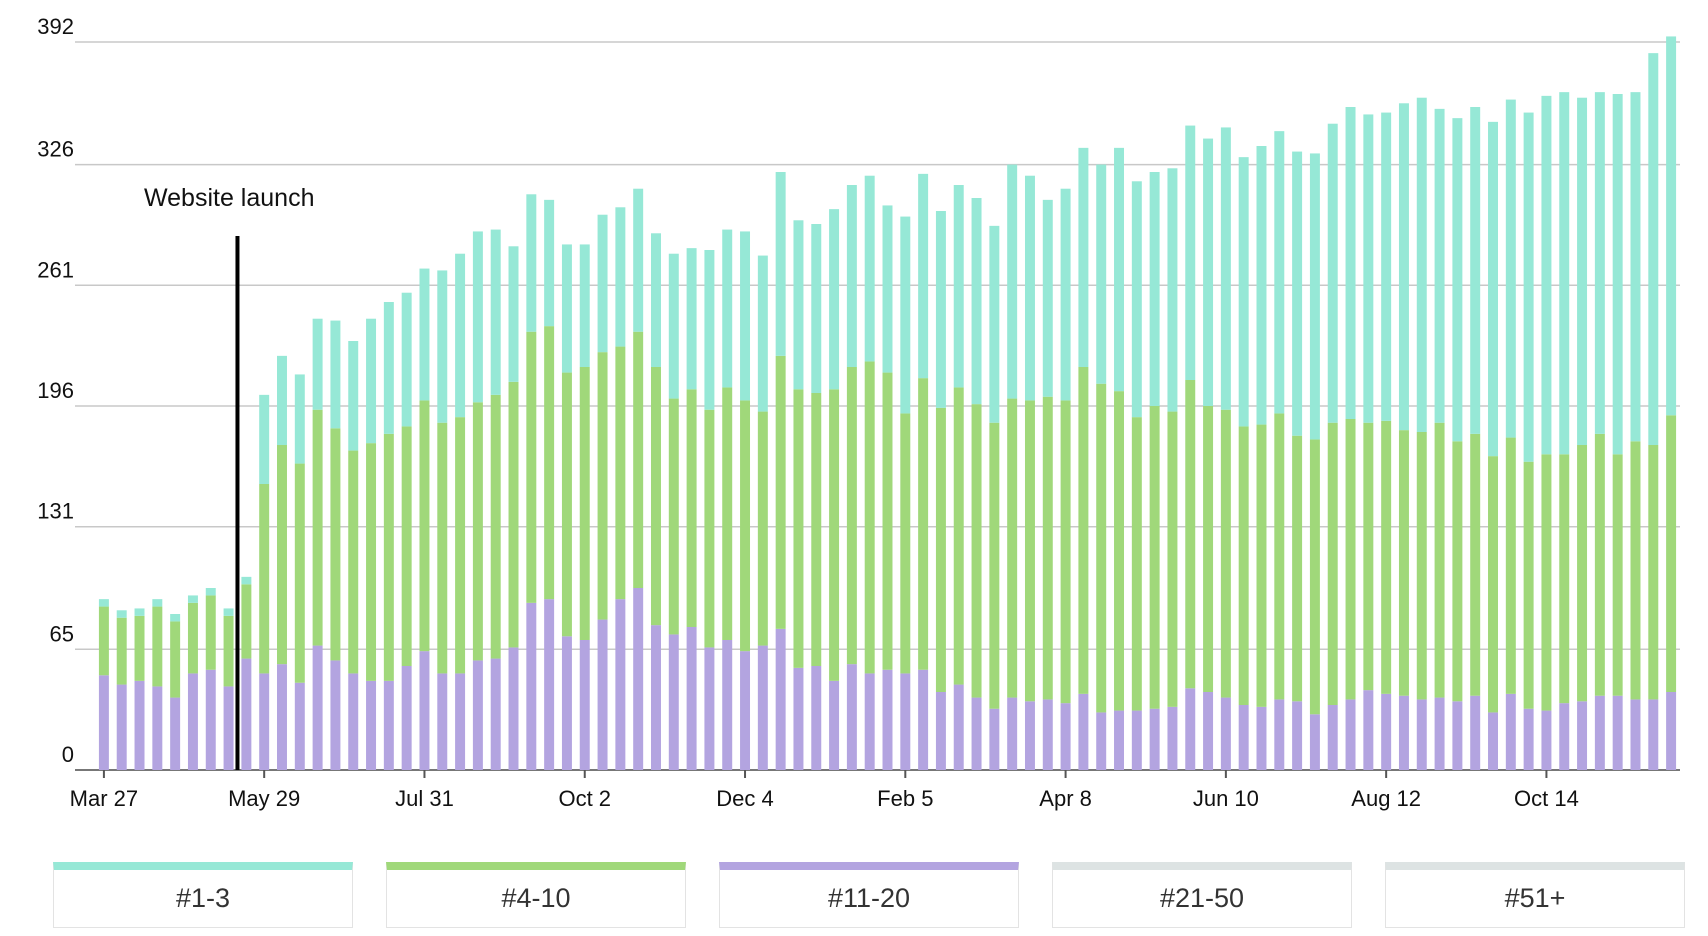 This screenshot has height=936, width=1708. Describe the element at coordinates (584, 798) in the screenshot. I see `x-tick-label: Oct 2` at that location.